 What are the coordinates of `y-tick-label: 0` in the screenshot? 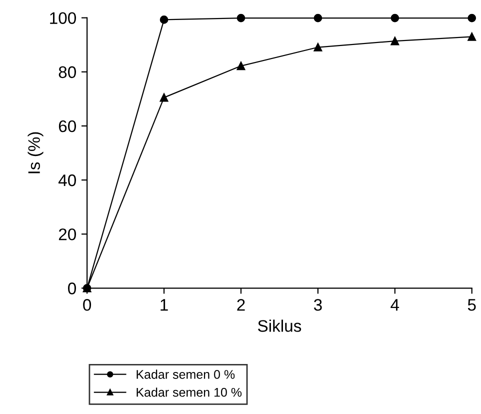 It's located at (72, 288).